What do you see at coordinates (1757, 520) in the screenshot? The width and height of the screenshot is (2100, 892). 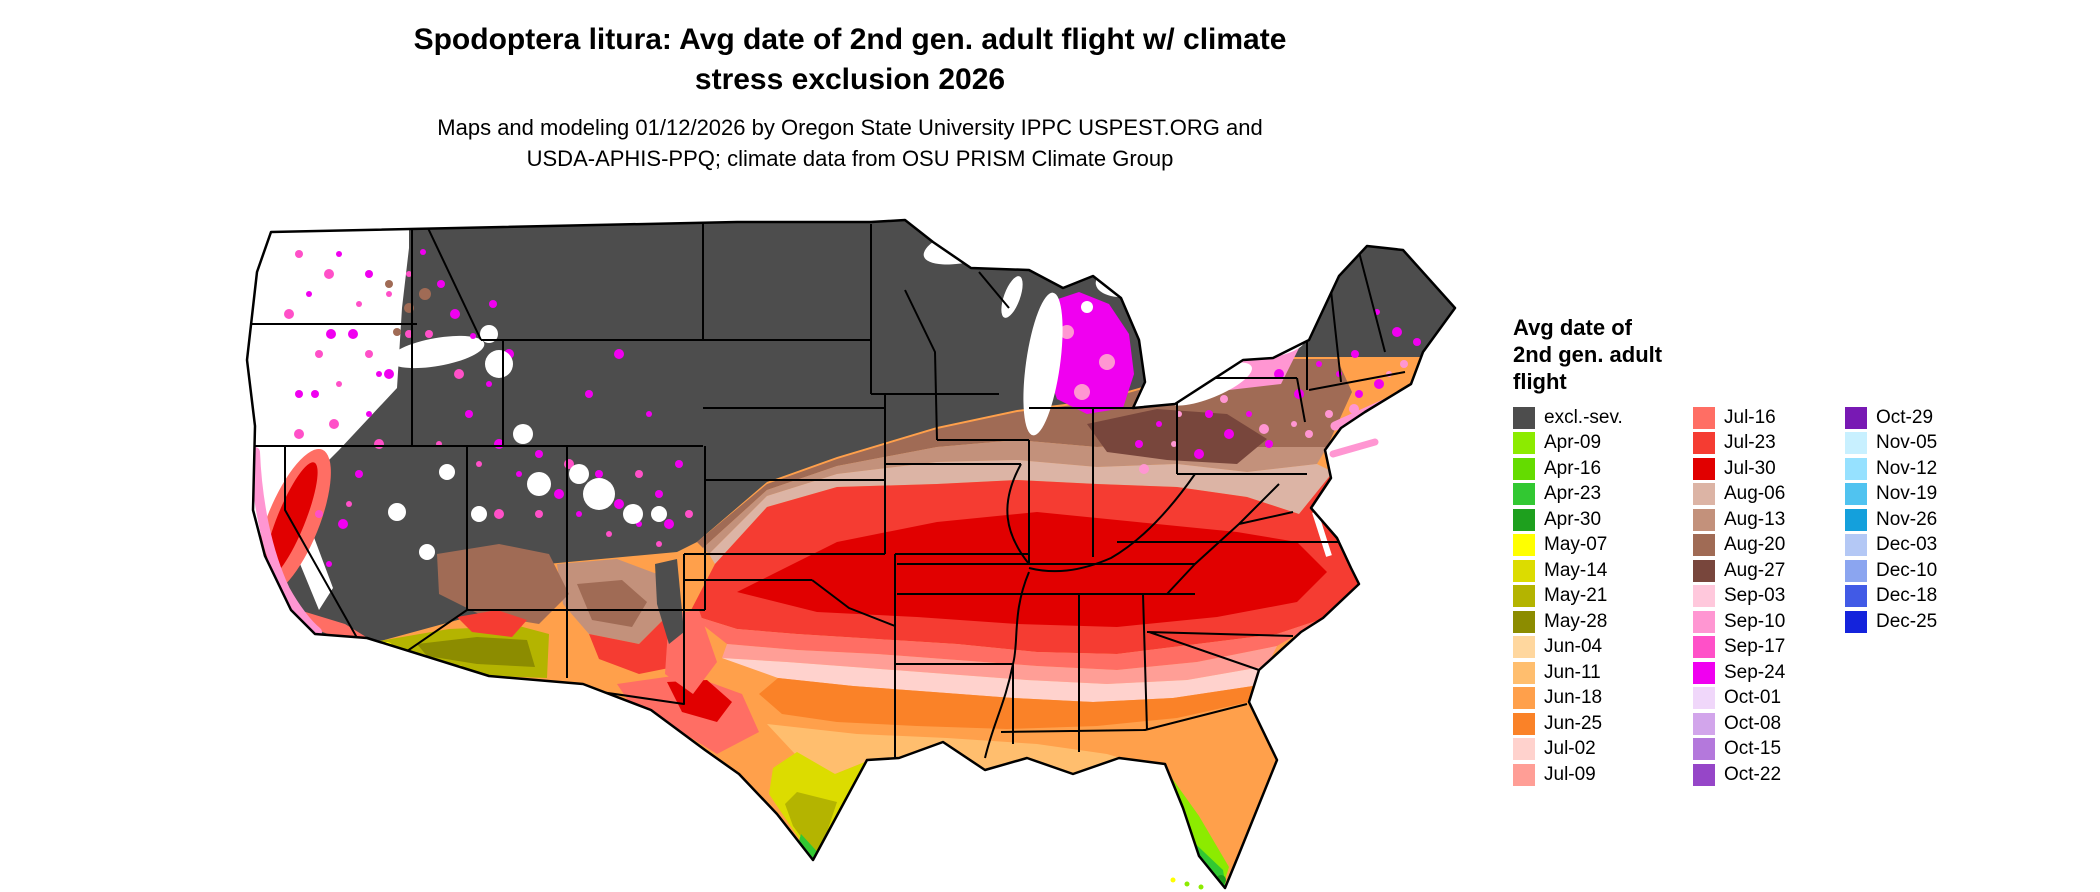 I see `legend-entry: Aug-13` at bounding box center [1757, 520].